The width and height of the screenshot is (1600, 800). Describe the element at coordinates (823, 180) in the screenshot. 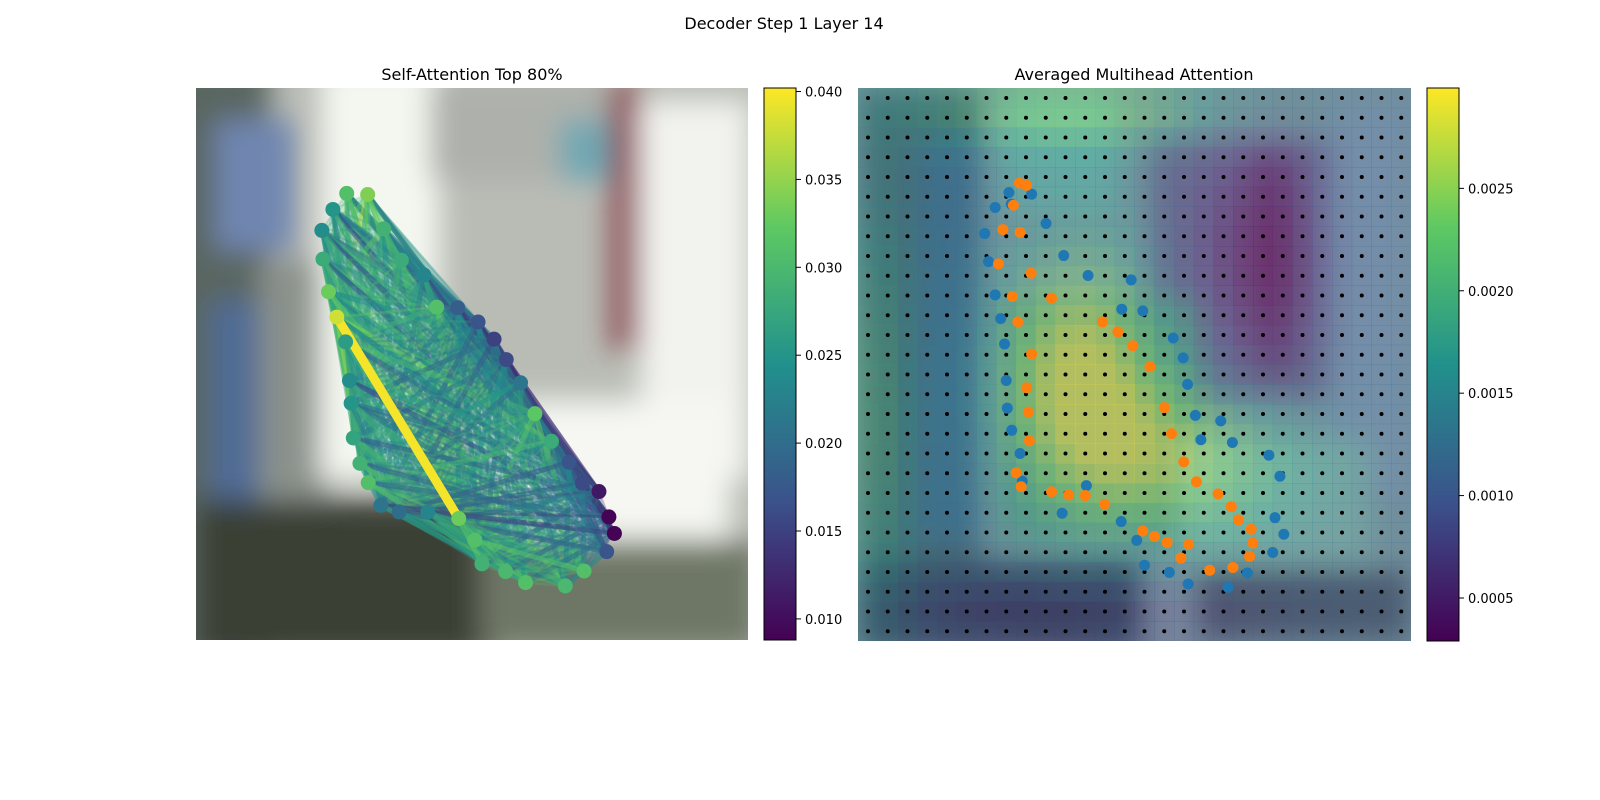

I see `colorbar-tick-label: 0.035` at that location.